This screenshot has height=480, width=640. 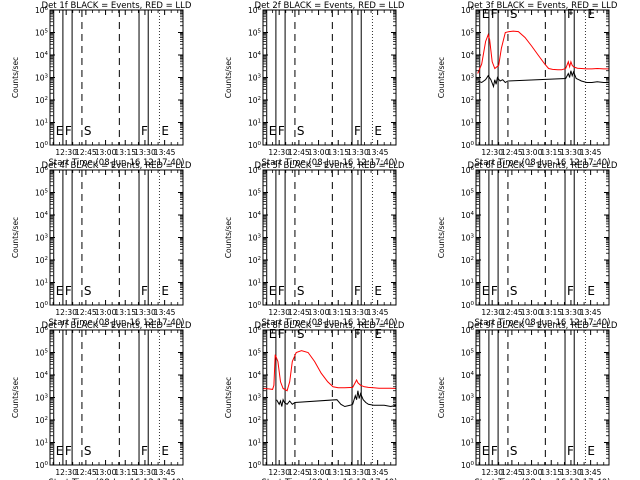 I want to click on series-events-line, so click(x=336, y=399).